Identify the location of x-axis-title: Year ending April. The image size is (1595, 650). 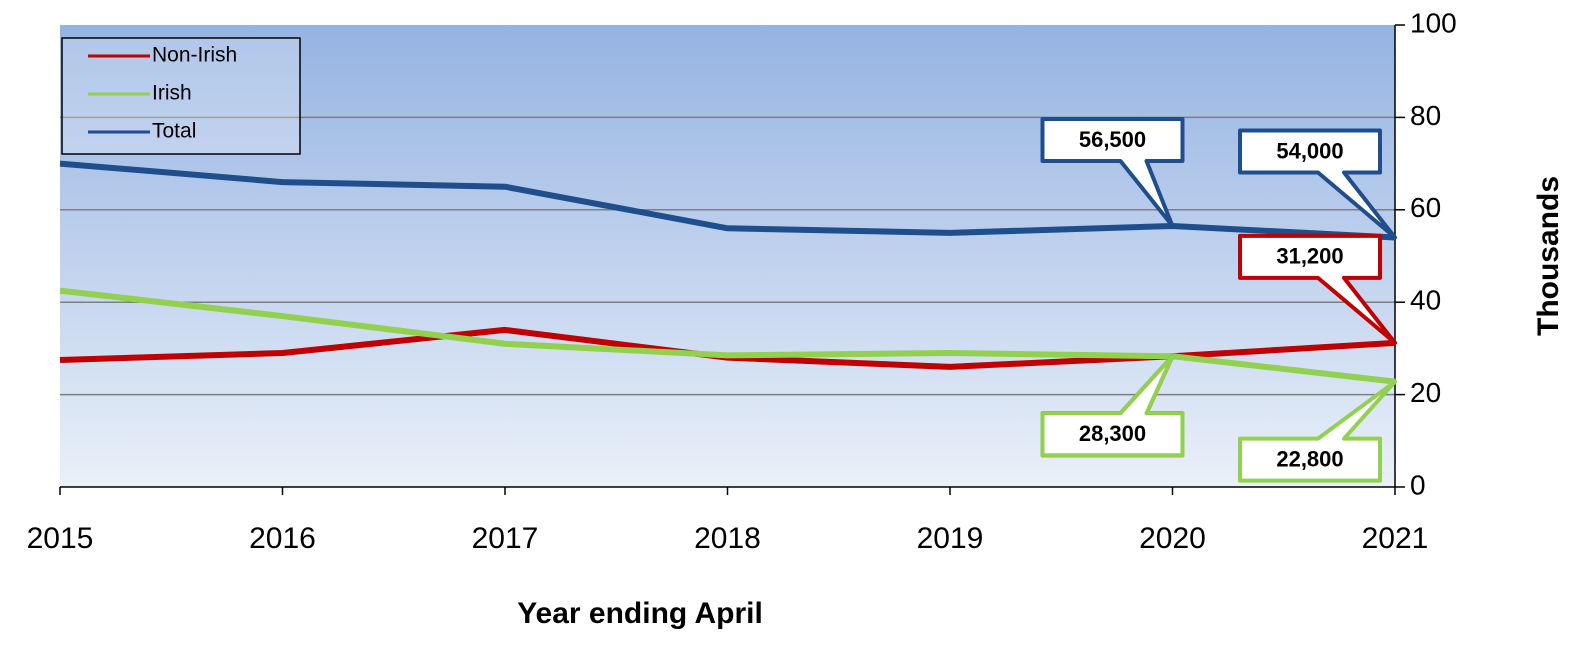
(640, 613).